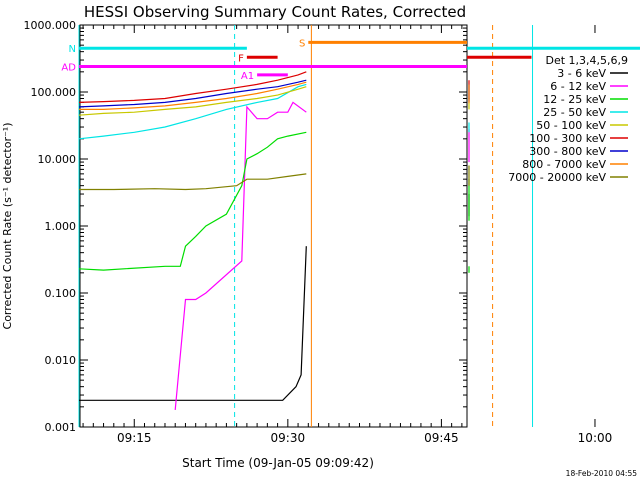  Describe the element at coordinates (68, 68) in the screenshot. I see `flag-label-ad: AD` at that location.